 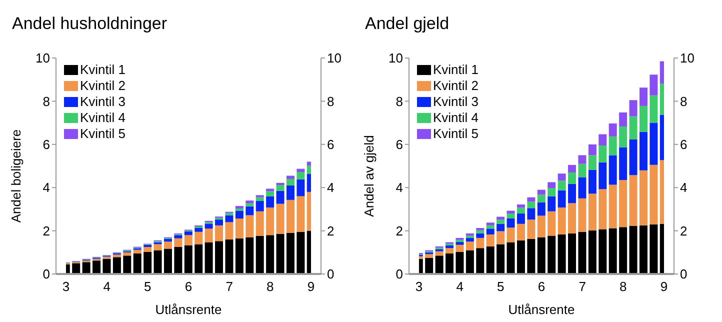 I want to click on x-tick-label: 4, so click(x=106, y=286).